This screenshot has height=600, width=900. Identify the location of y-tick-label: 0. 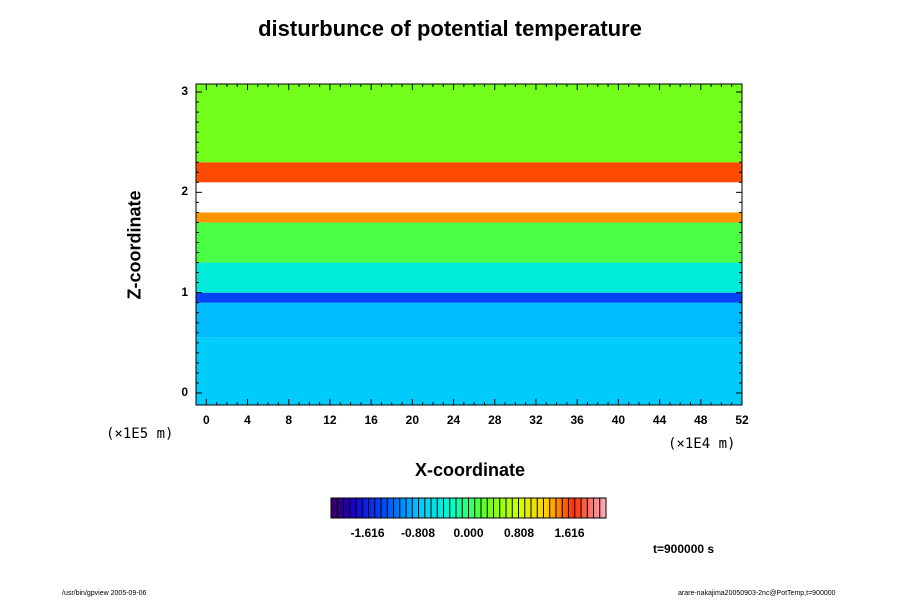
(184, 391).